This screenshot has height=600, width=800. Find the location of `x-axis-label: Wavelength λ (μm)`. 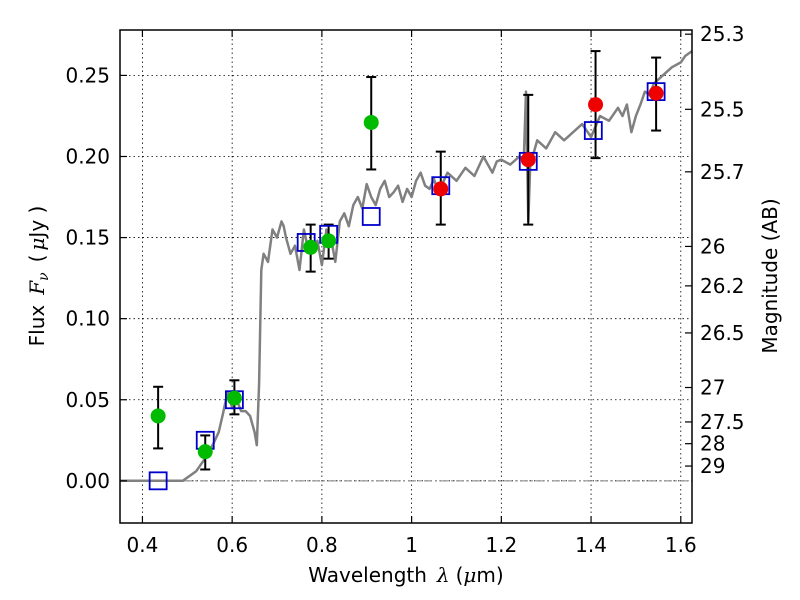

x-axis-label: Wavelength λ (μm) is located at coordinates (405, 575).